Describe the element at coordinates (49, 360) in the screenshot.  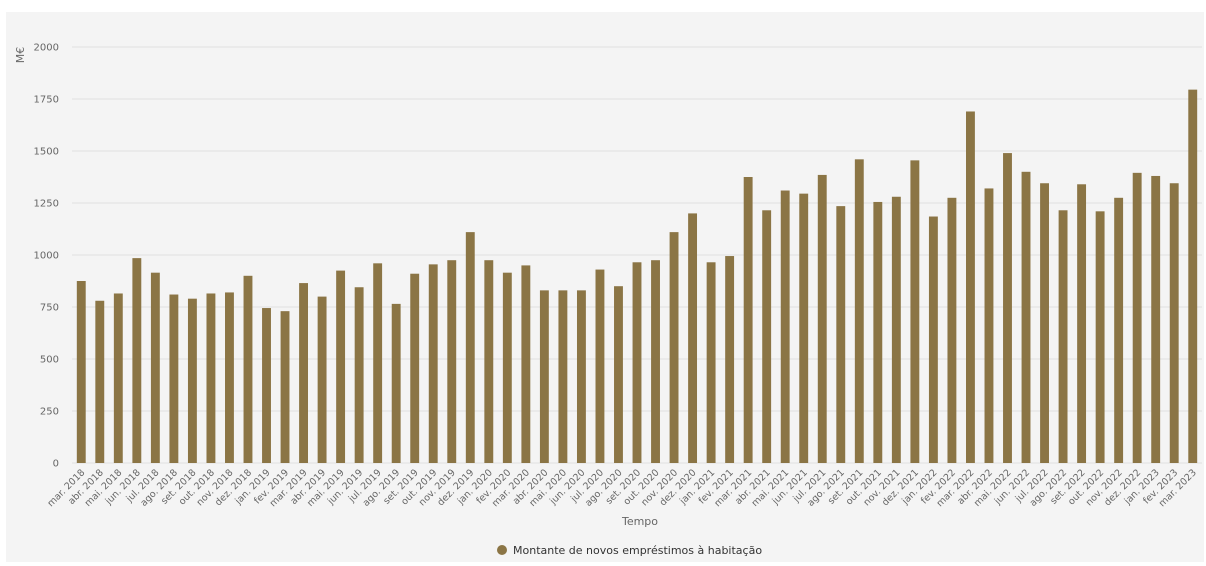
I see `y-tick-label: 500` at that location.